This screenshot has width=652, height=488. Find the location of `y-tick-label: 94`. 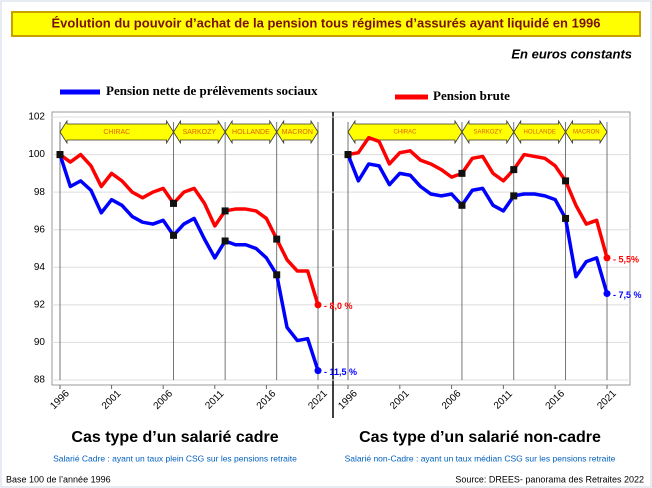

y-tick-label: 94 is located at coordinates (40, 267).